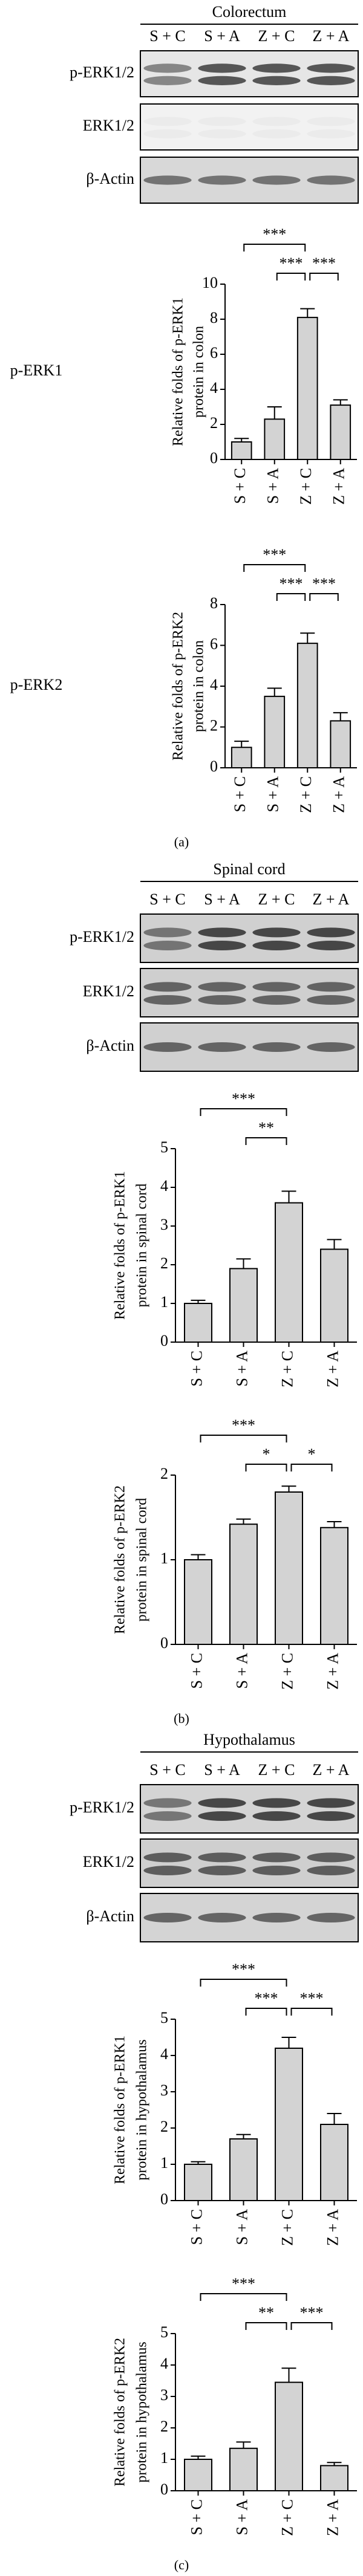  Describe the element at coordinates (199, 372) in the screenshot. I see `y-axis-label: protein in colon` at that location.